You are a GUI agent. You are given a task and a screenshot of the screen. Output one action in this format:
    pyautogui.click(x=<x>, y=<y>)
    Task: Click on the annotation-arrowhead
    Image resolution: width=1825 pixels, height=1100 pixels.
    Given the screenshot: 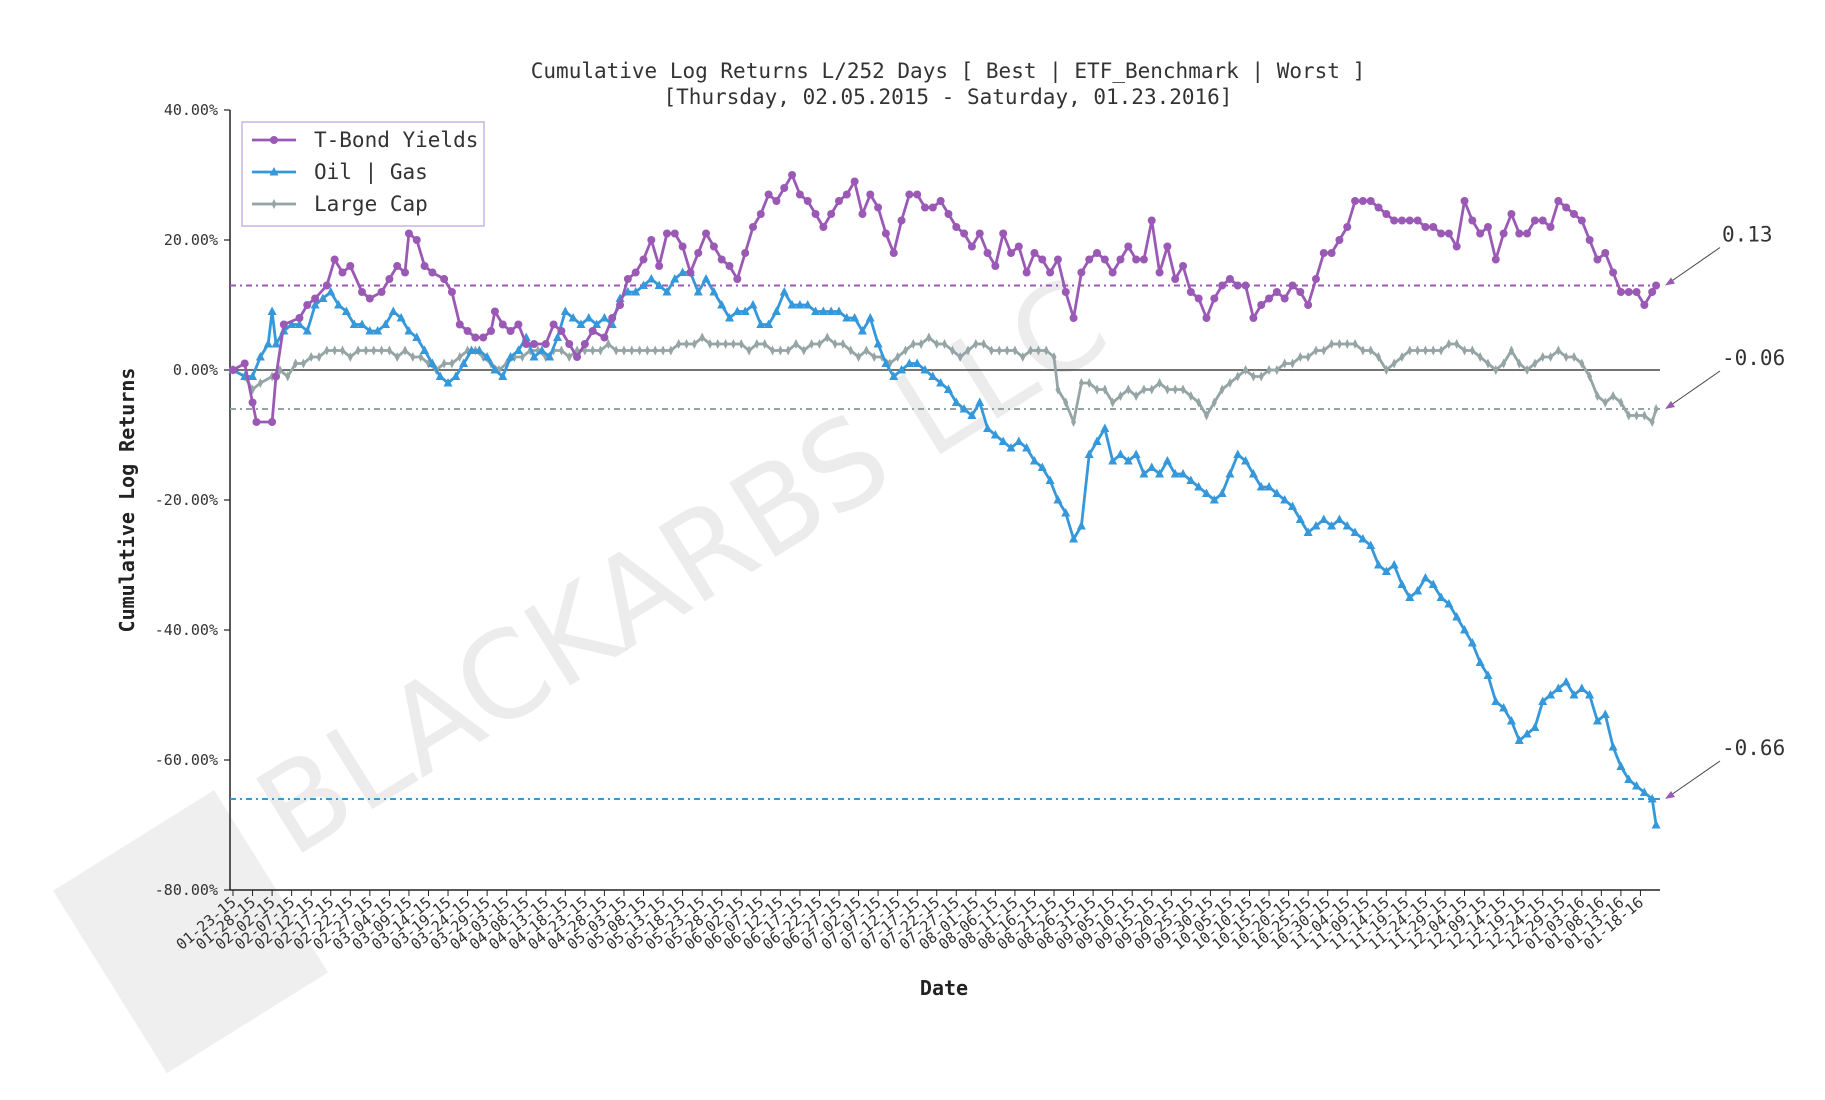 What is the action you would take?
    pyautogui.click(x=1670, y=405)
    